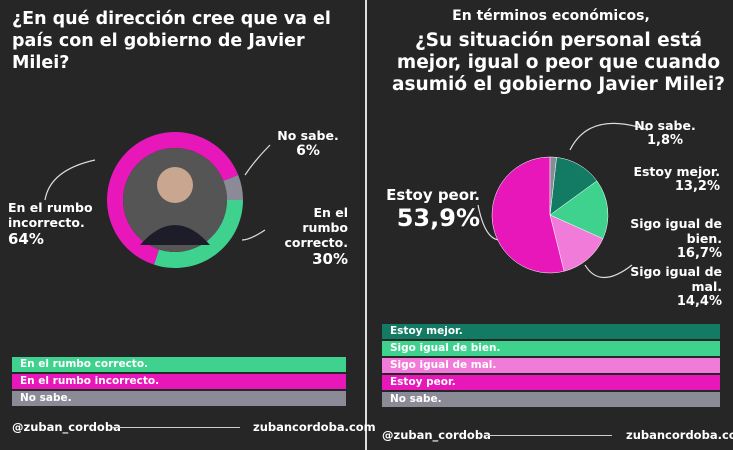  I want to click on portrait-suit, so click(175, 235).